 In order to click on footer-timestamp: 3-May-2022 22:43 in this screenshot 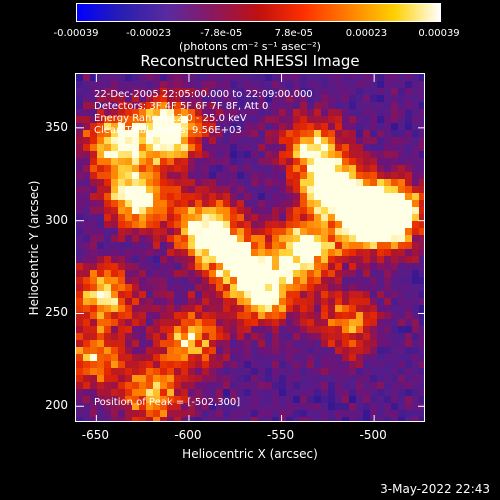, I will do `click(435, 489)`.